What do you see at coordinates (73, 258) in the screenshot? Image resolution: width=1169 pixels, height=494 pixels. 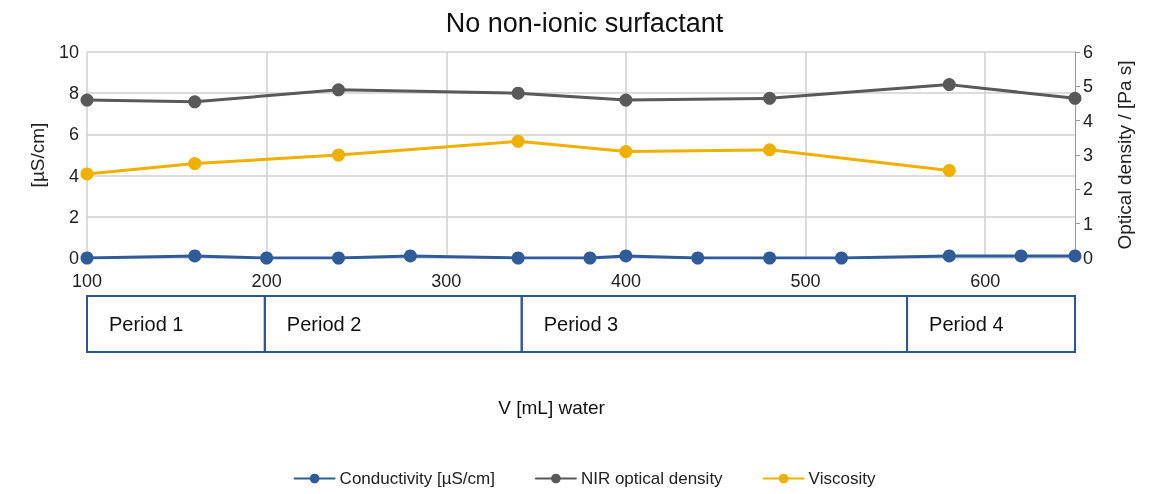 I see `y-tick-label: 0` at bounding box center [73, 258].